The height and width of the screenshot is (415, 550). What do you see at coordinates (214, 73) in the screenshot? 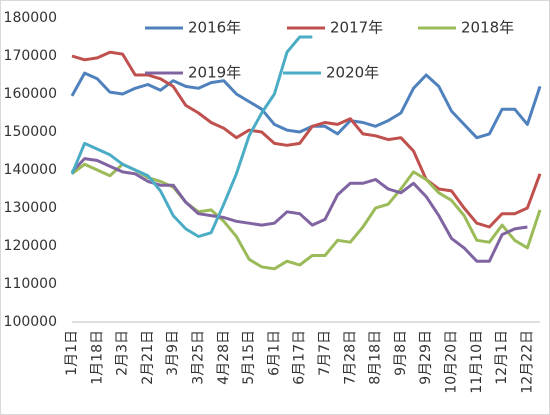
I see `legend-label: 2019年` at bounding box center [214, 73].